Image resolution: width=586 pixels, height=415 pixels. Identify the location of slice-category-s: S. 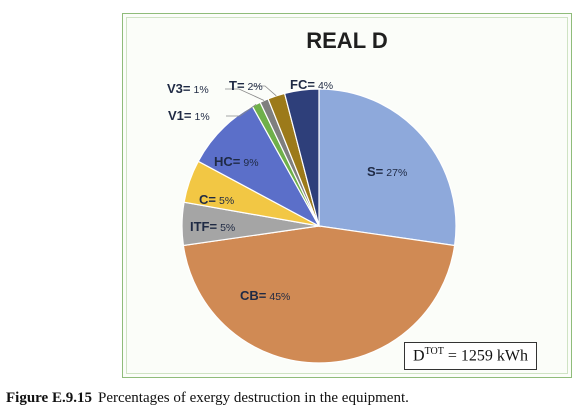
(371, 171).